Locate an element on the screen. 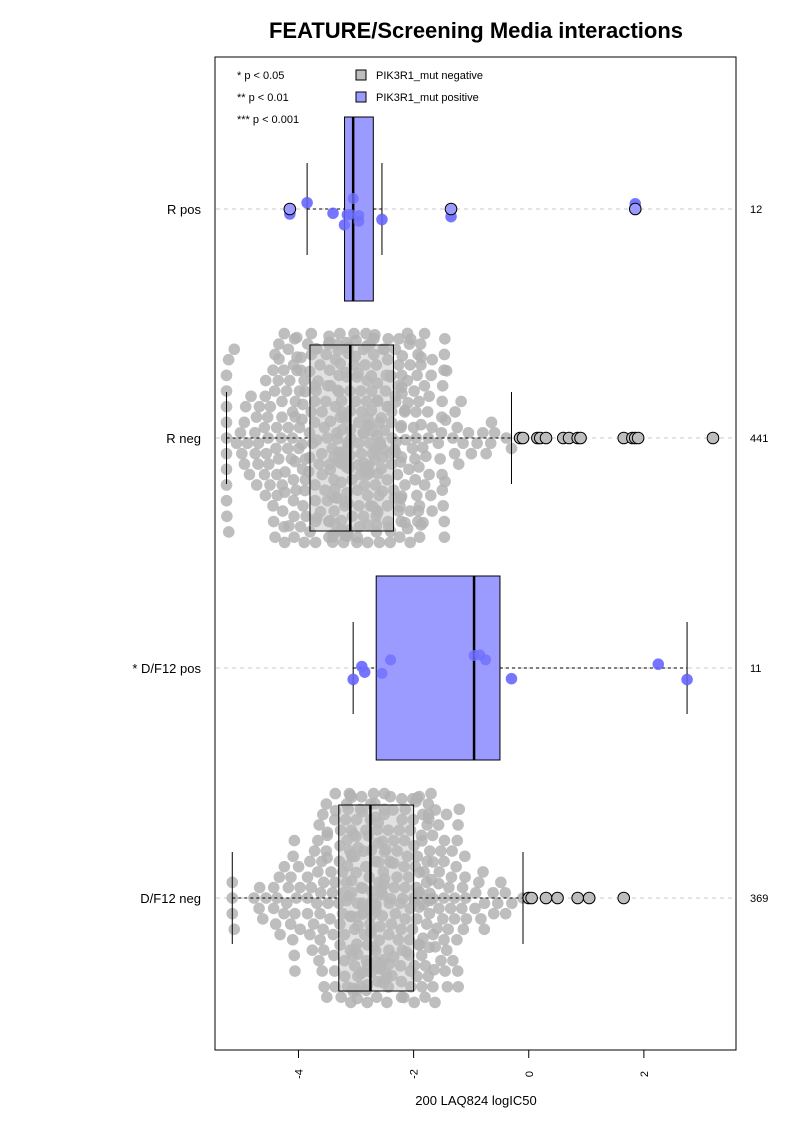 This screenshot has width=793, height=1122. x-tick-label: -2 is located at coordinates (415, 1074).